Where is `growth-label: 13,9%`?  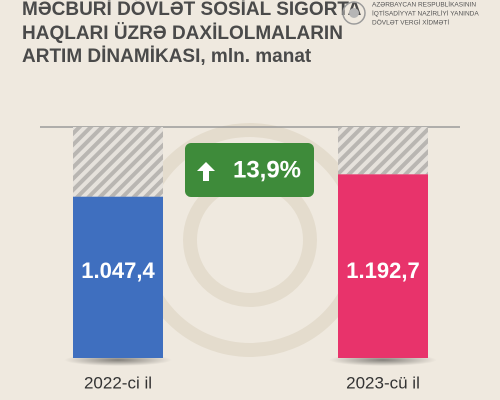
growth-label: 13,9% is located at coordinates (267, 169).